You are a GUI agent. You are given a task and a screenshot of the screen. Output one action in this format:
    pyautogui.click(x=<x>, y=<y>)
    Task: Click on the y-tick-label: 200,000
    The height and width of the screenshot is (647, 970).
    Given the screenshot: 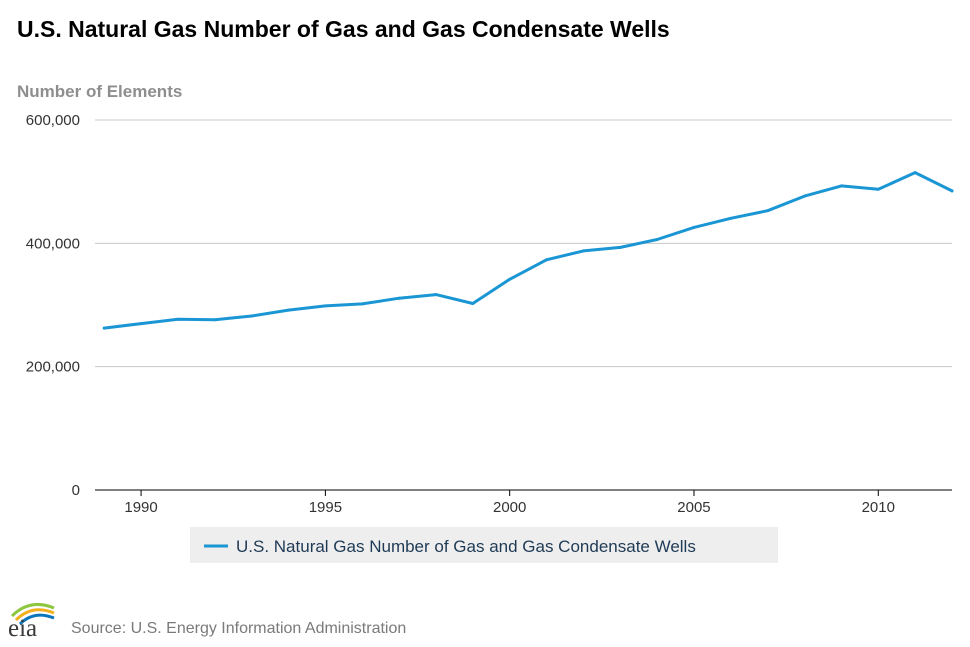 What is the action you would take?
    pyautogui.click(x=53, y=367)
    